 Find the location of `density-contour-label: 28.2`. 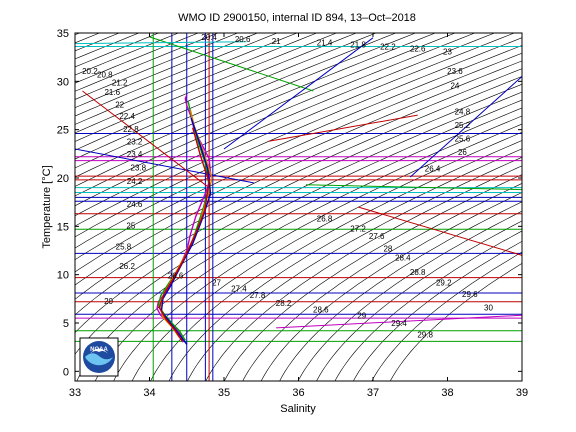

density-contour-label: 28.2 is located at coordinates (284, 303).